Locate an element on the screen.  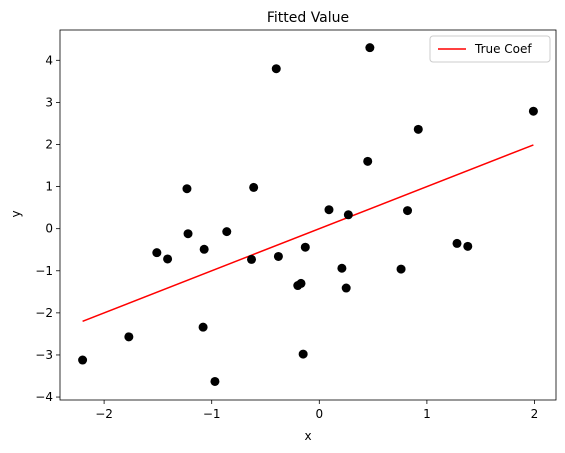
y-tick-label: −1 is located at coordinates (44, 271).